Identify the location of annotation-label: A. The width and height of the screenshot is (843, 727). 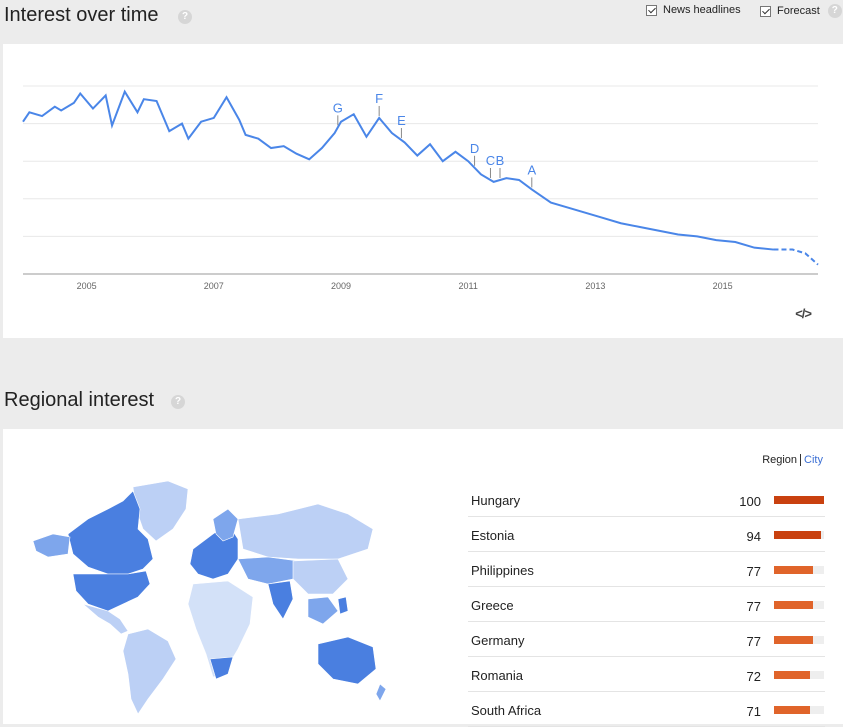
(531, 169).